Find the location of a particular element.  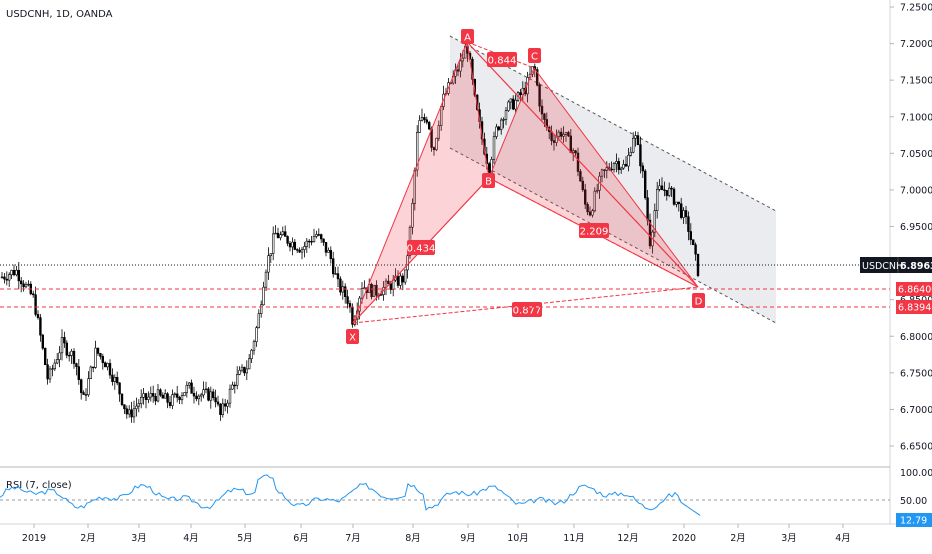

time-axis: 2019 2月 3月 4月 5月 6月 7月 8月 9月 10月 11月 12月 2020 2月 3月 4月 is located at coordinates (436, 534).